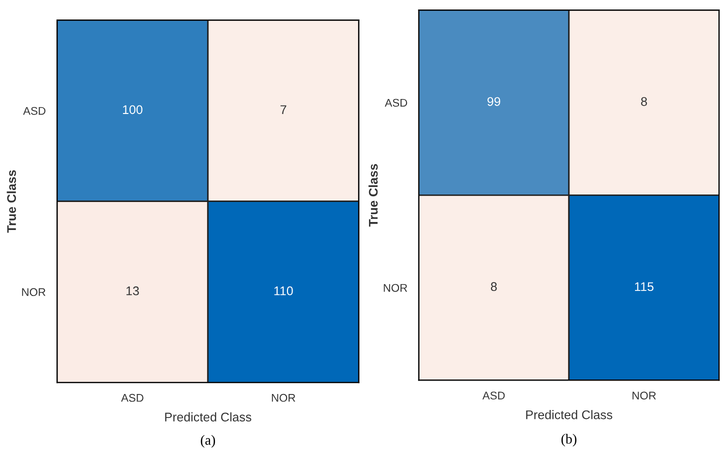 The width and height of the screenshot is (722, 457). Describe the element at coordinates (644, 287) in the screenshot. I see `data-label: 115` at that location.